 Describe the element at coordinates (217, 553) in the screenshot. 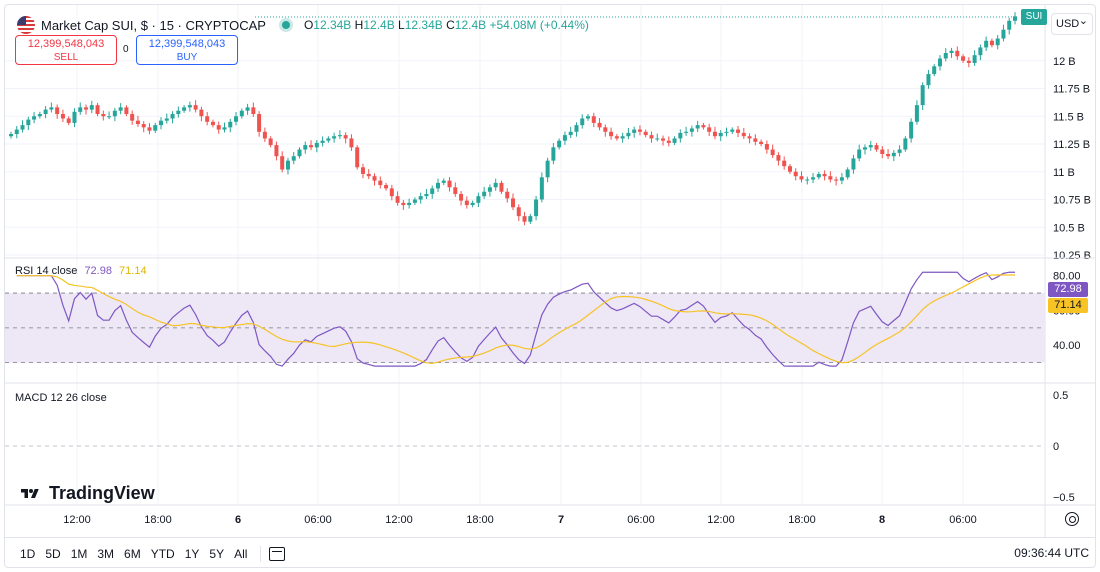

I see `range-5y: 5Y` at that location.